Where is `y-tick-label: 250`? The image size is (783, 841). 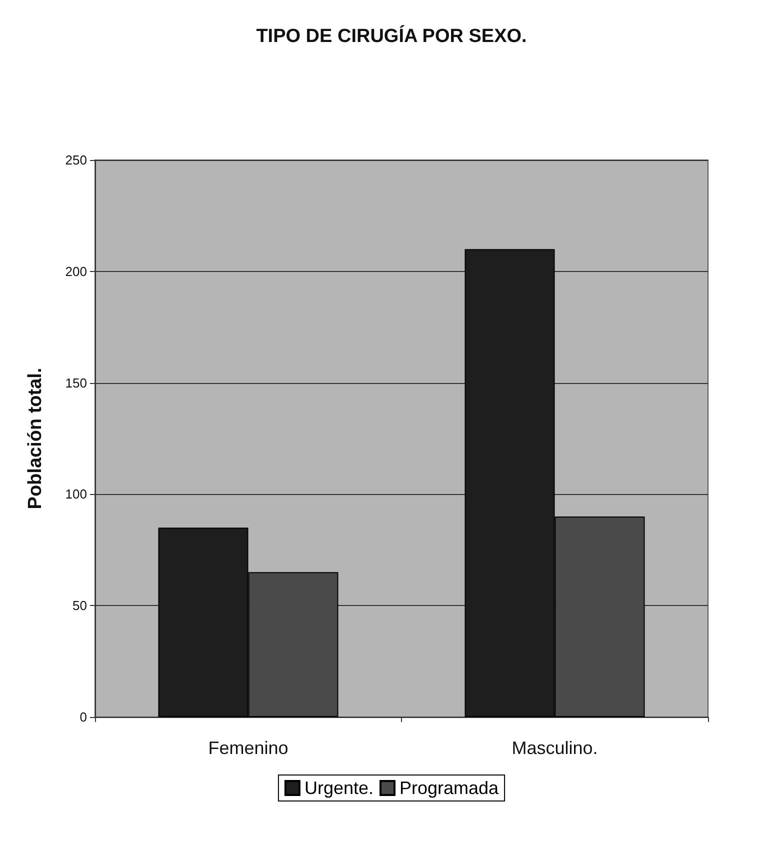
y-tick-label: 250 is located at coordinates (76, 160).